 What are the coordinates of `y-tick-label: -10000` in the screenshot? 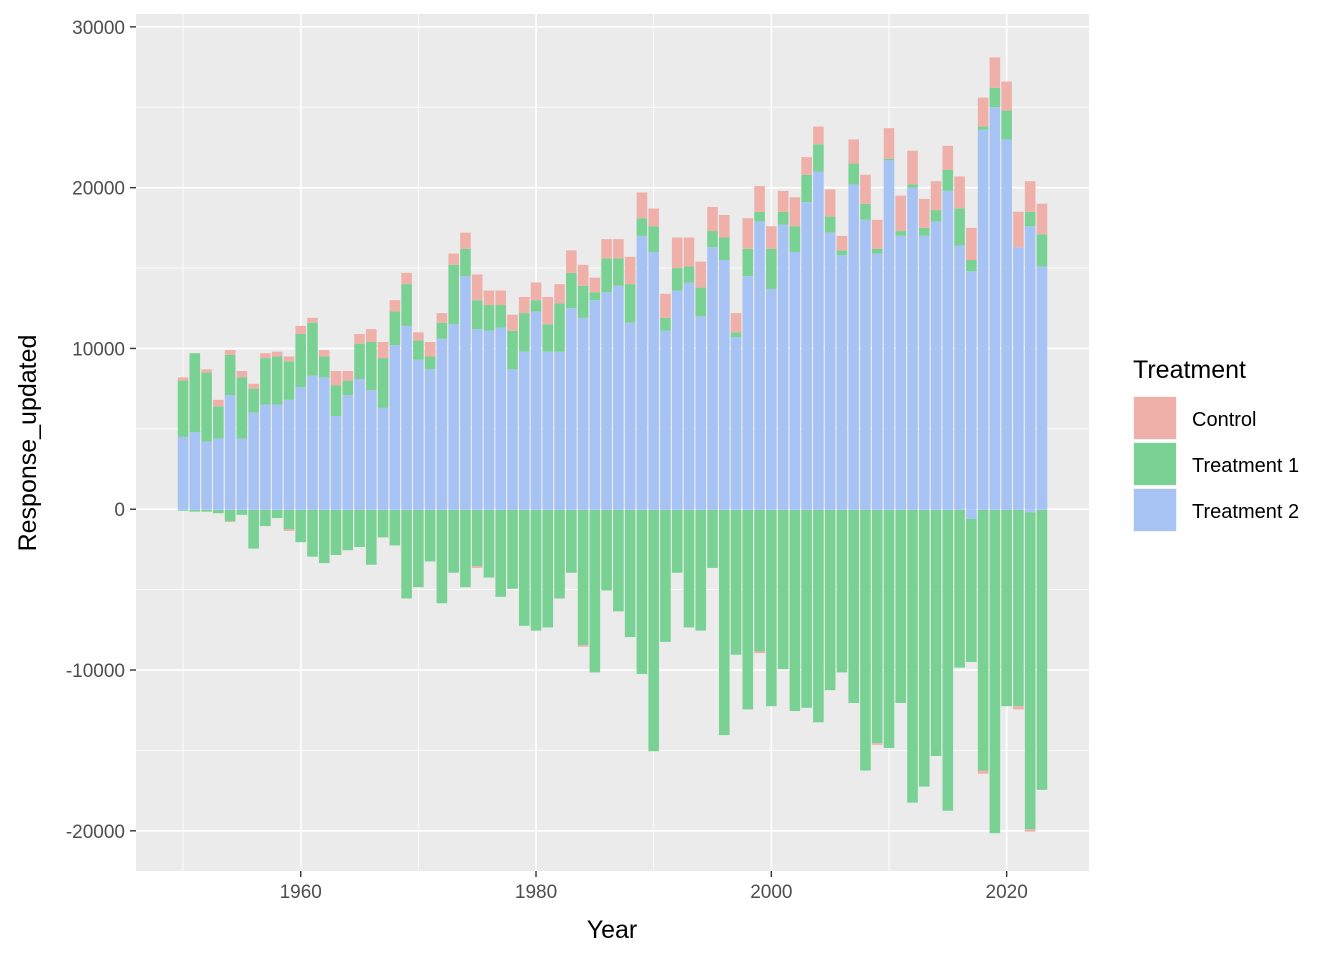 It's located at (95, 671).